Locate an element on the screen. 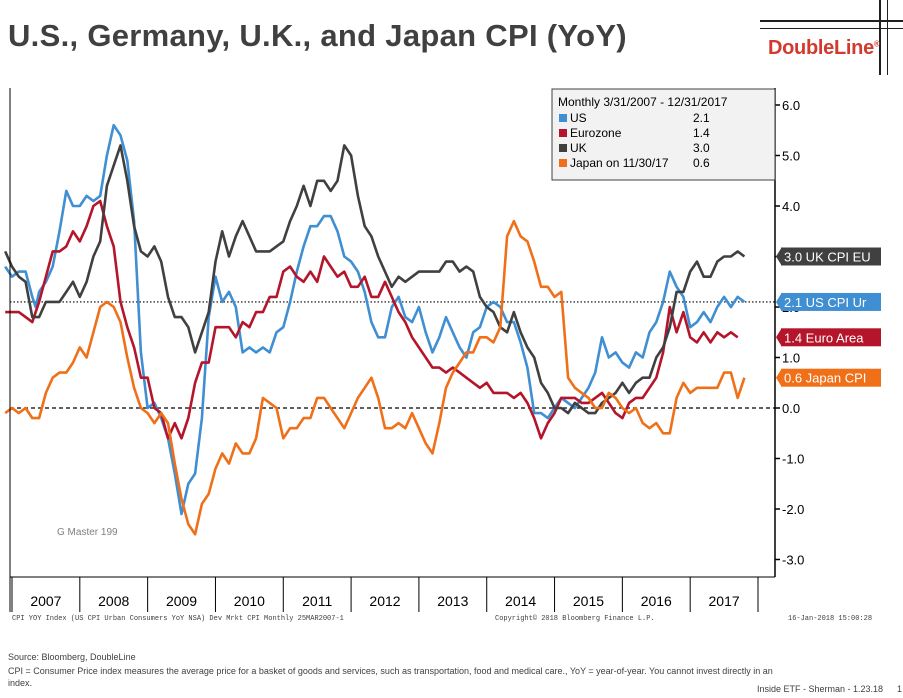 The width and height of the screenshot is (903, 698). end-label-text: 1.4 Euro Area is located at coordinates (824, 337).